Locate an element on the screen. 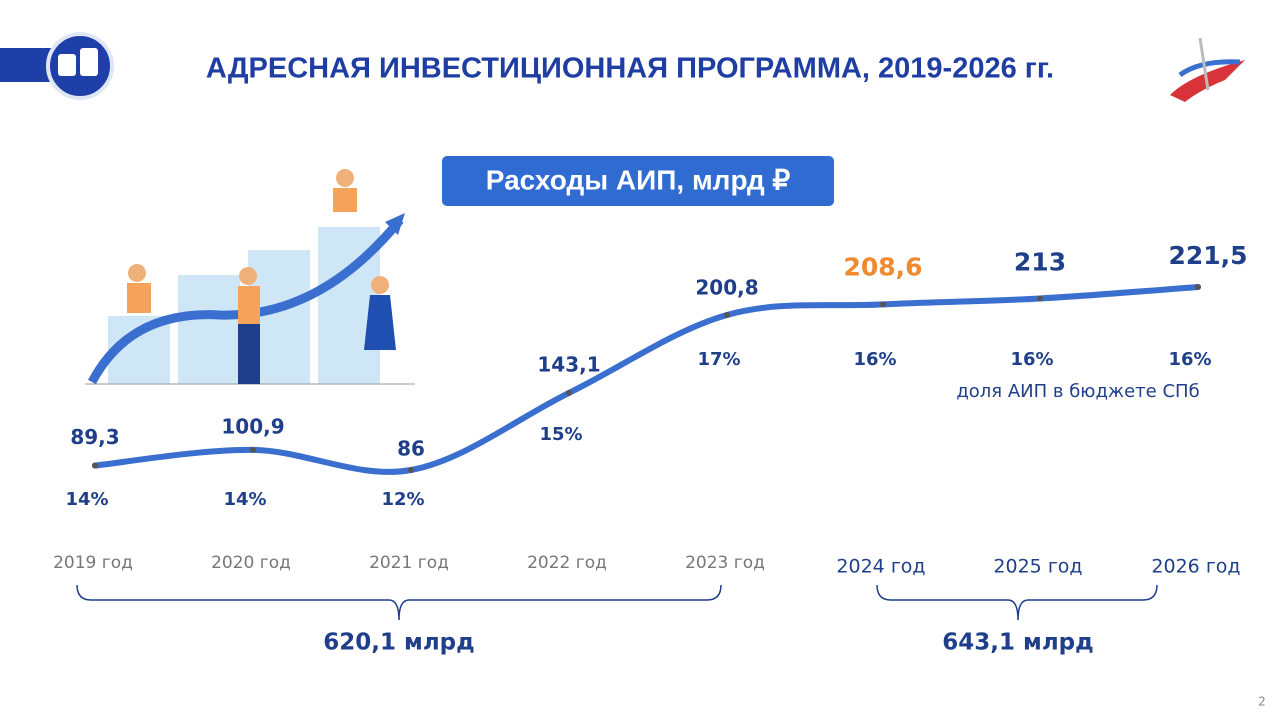 This screenshot has width=1280, height=724. x-tick-label: 2026 год is located at coordinates (1195, 567).